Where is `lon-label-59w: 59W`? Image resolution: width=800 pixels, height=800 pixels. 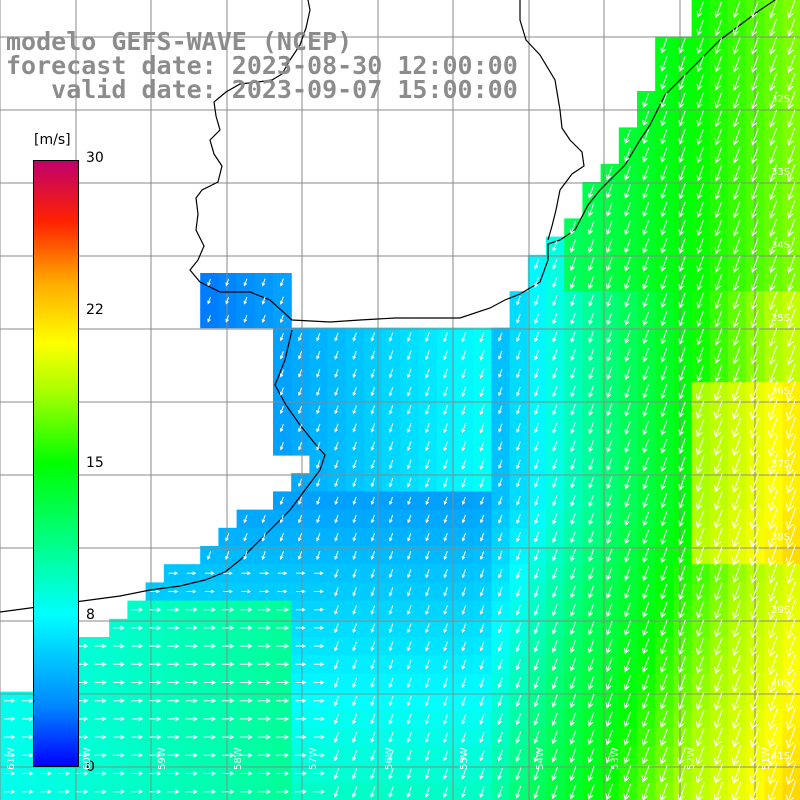
lon-label-59w: 59W is located at coordinates (162, 758).